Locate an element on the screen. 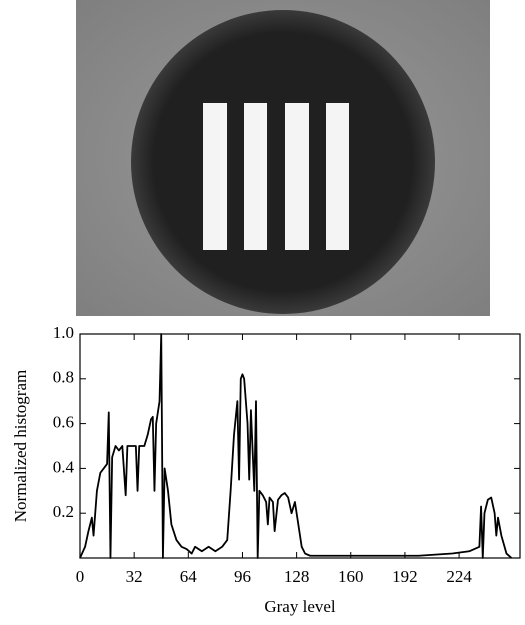 The image size is (525, 625). x-tick-label: 64 is located at coordinates (189, 576).